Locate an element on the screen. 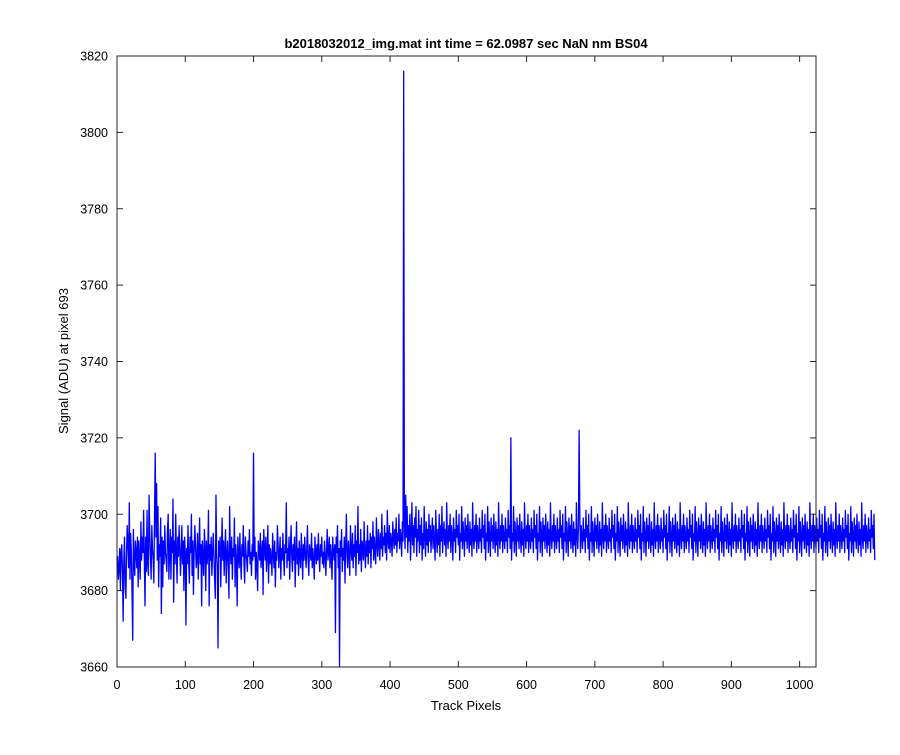  x-tick-label: 600 is located at coordinates (526, 685).